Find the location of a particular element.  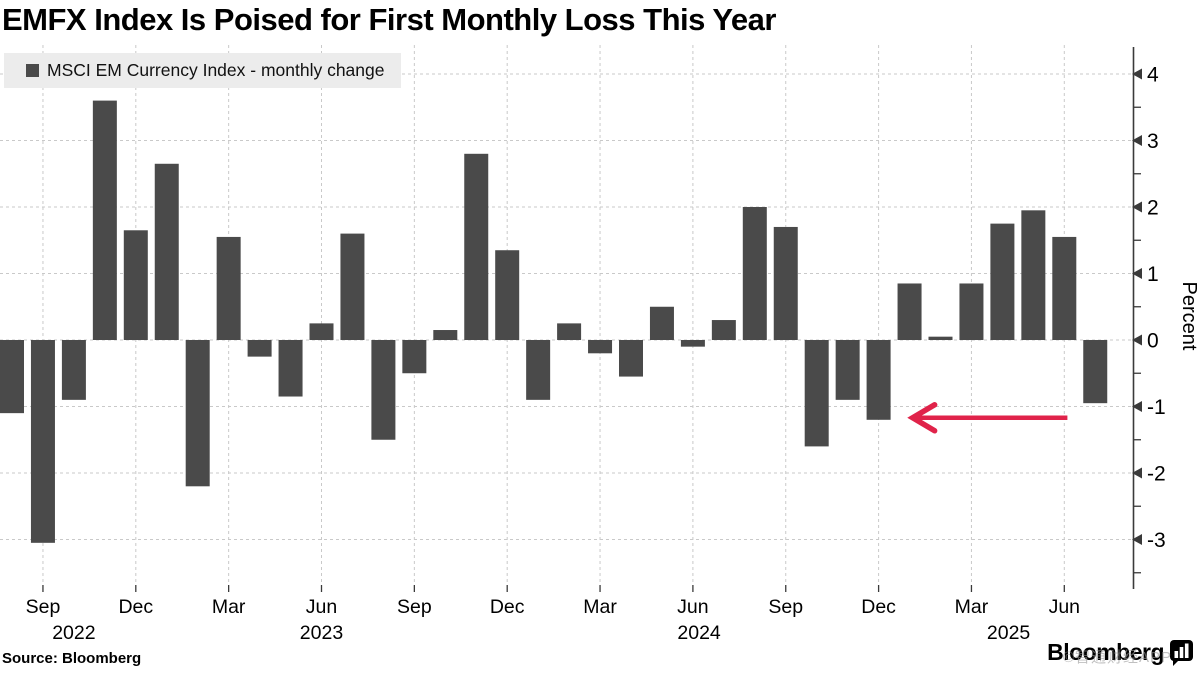

svg-text: 4 is located at coordinates (1153, 75).